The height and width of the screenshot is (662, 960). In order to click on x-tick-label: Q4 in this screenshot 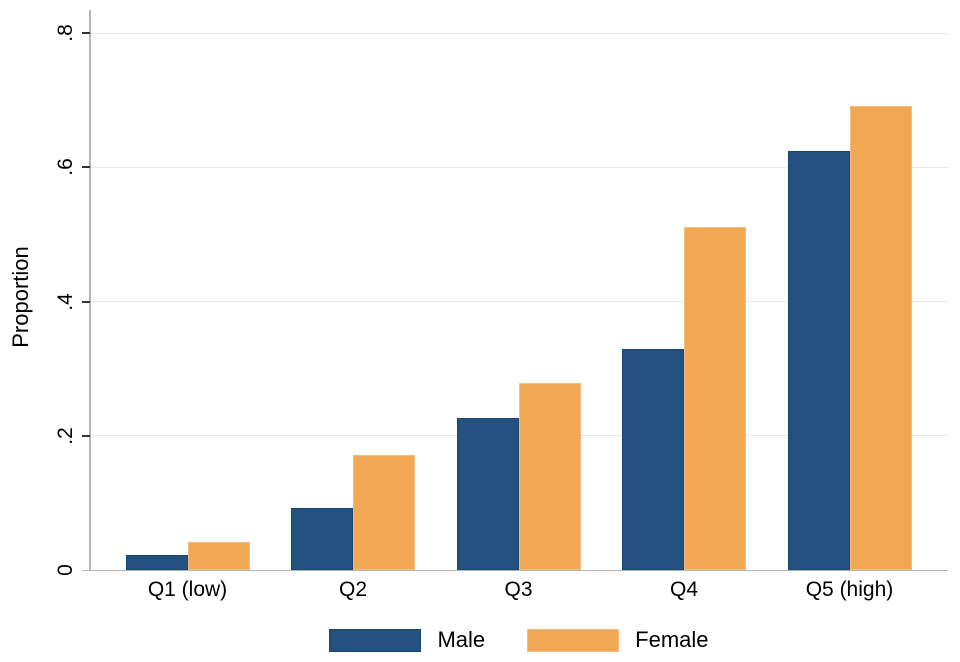, I will do `click(683, 589)`.